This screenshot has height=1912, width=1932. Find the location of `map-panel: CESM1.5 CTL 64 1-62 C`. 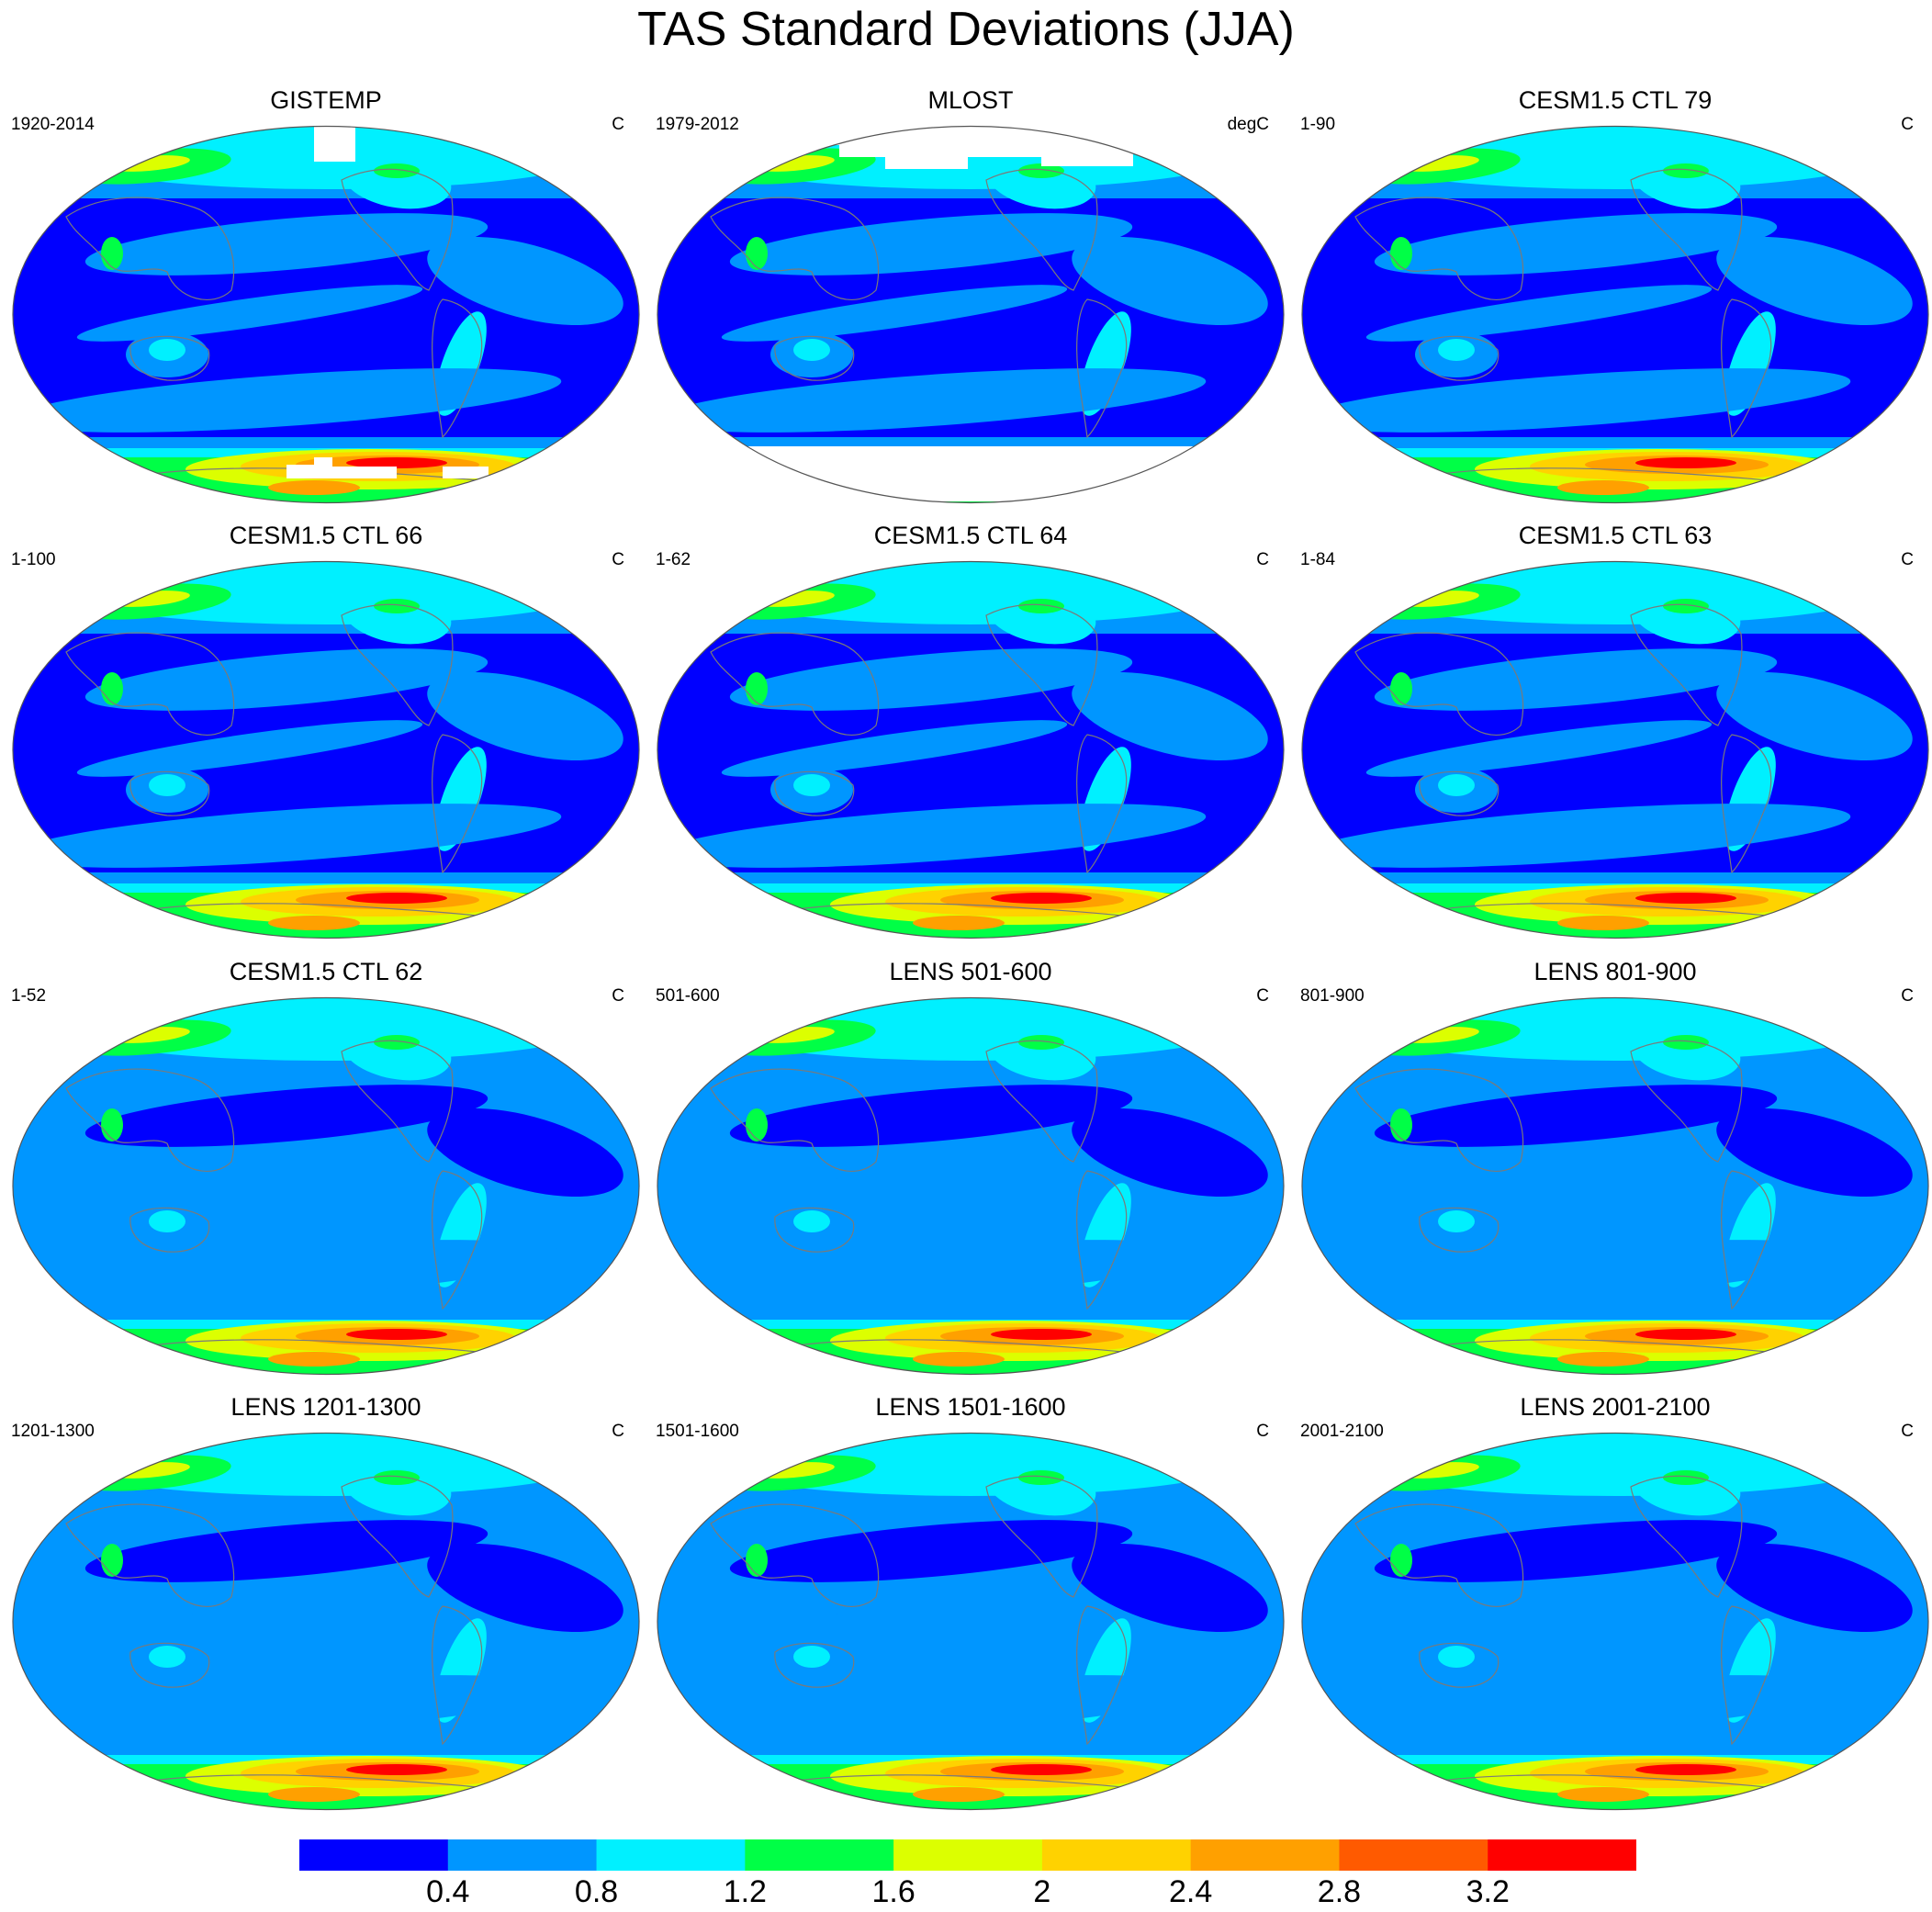

map-panel: CESM1.5 CTL 64 1-62 C is located at coordinates (971, 730).